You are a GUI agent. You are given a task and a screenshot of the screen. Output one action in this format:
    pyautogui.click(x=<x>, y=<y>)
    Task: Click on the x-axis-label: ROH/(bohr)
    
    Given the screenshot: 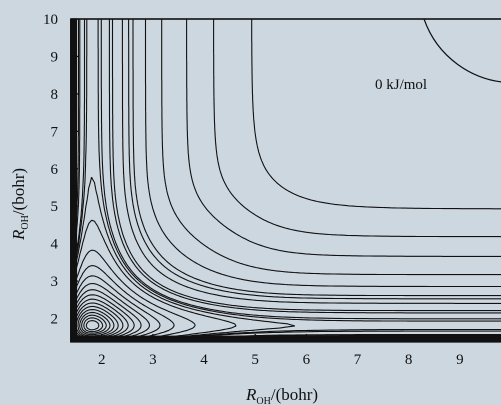 What is the action you would take?
    pyautogui.click(x=281, y=395)
    